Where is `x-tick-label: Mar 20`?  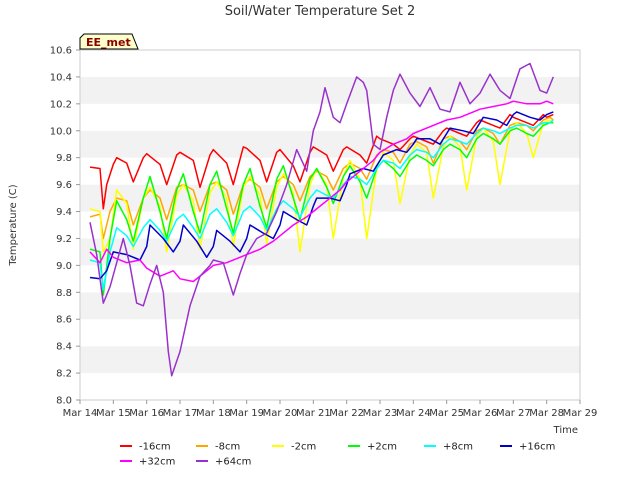
x-tick-label: Mar 20 is located at coordinates (280, 413).